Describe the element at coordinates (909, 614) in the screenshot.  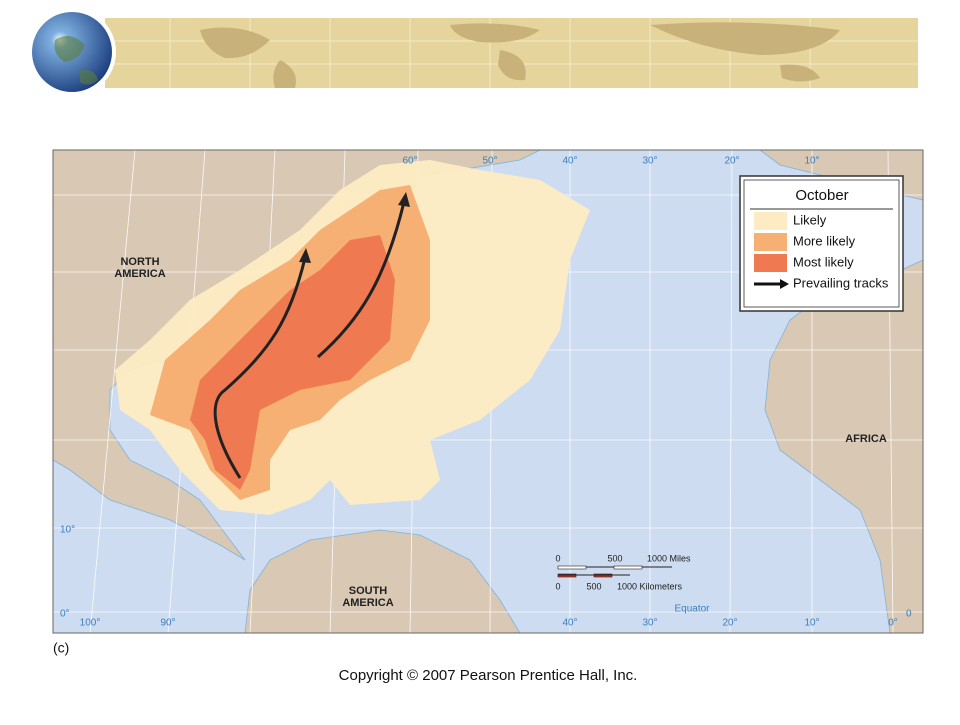
I see `latitude-label: 0` at that location.